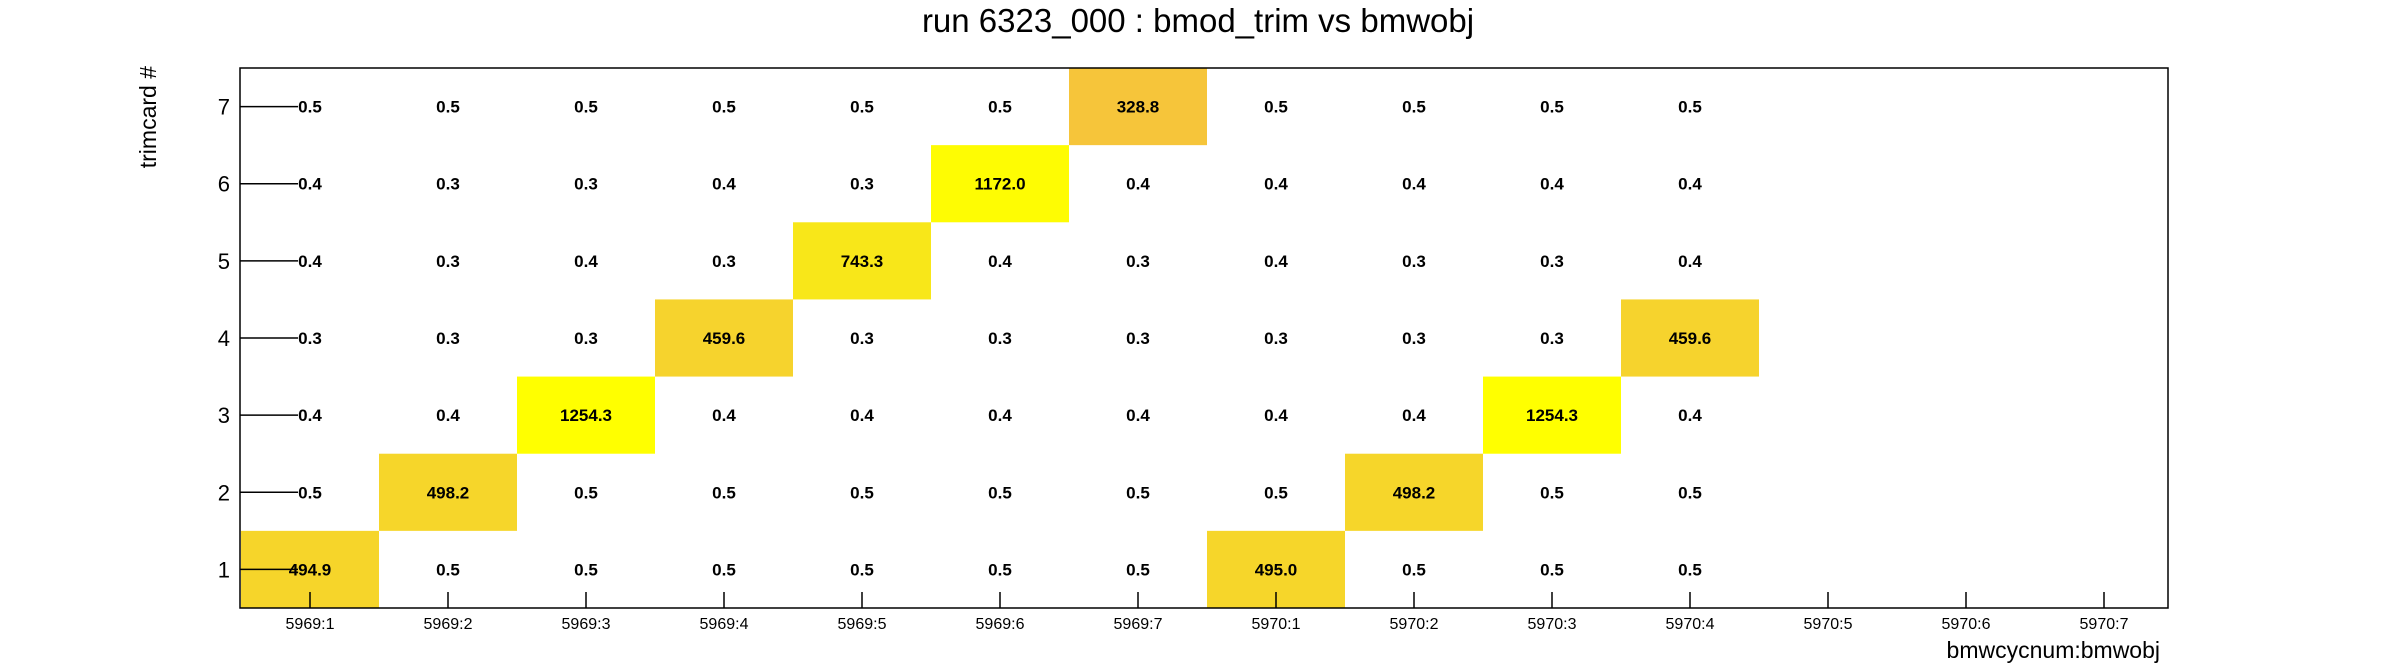 This screenshot has height=672, width=2396. What do you see at coordinates (1276, 569) in the screenshot?
I see `cell-value-label: 495.0` at bounding box center [1276, 569].